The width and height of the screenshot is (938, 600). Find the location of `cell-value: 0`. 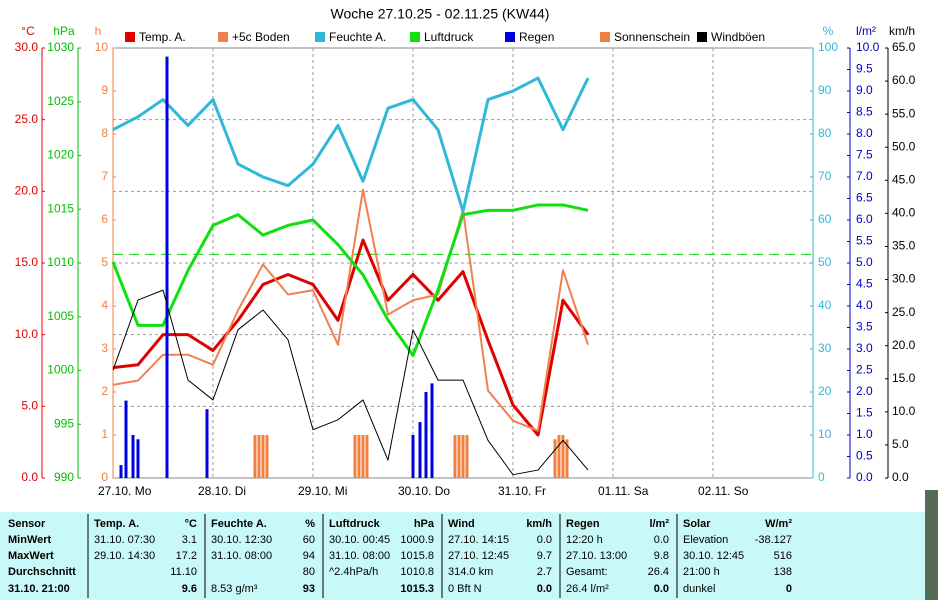

cell-value: 0 is located at coordinates (789, 589).